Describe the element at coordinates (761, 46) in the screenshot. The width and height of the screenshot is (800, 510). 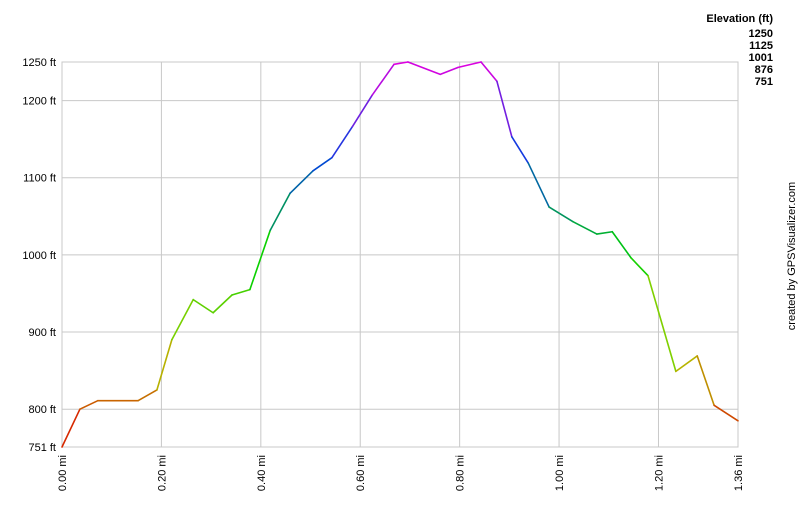
I see `legend-entry: 1125` at that location.